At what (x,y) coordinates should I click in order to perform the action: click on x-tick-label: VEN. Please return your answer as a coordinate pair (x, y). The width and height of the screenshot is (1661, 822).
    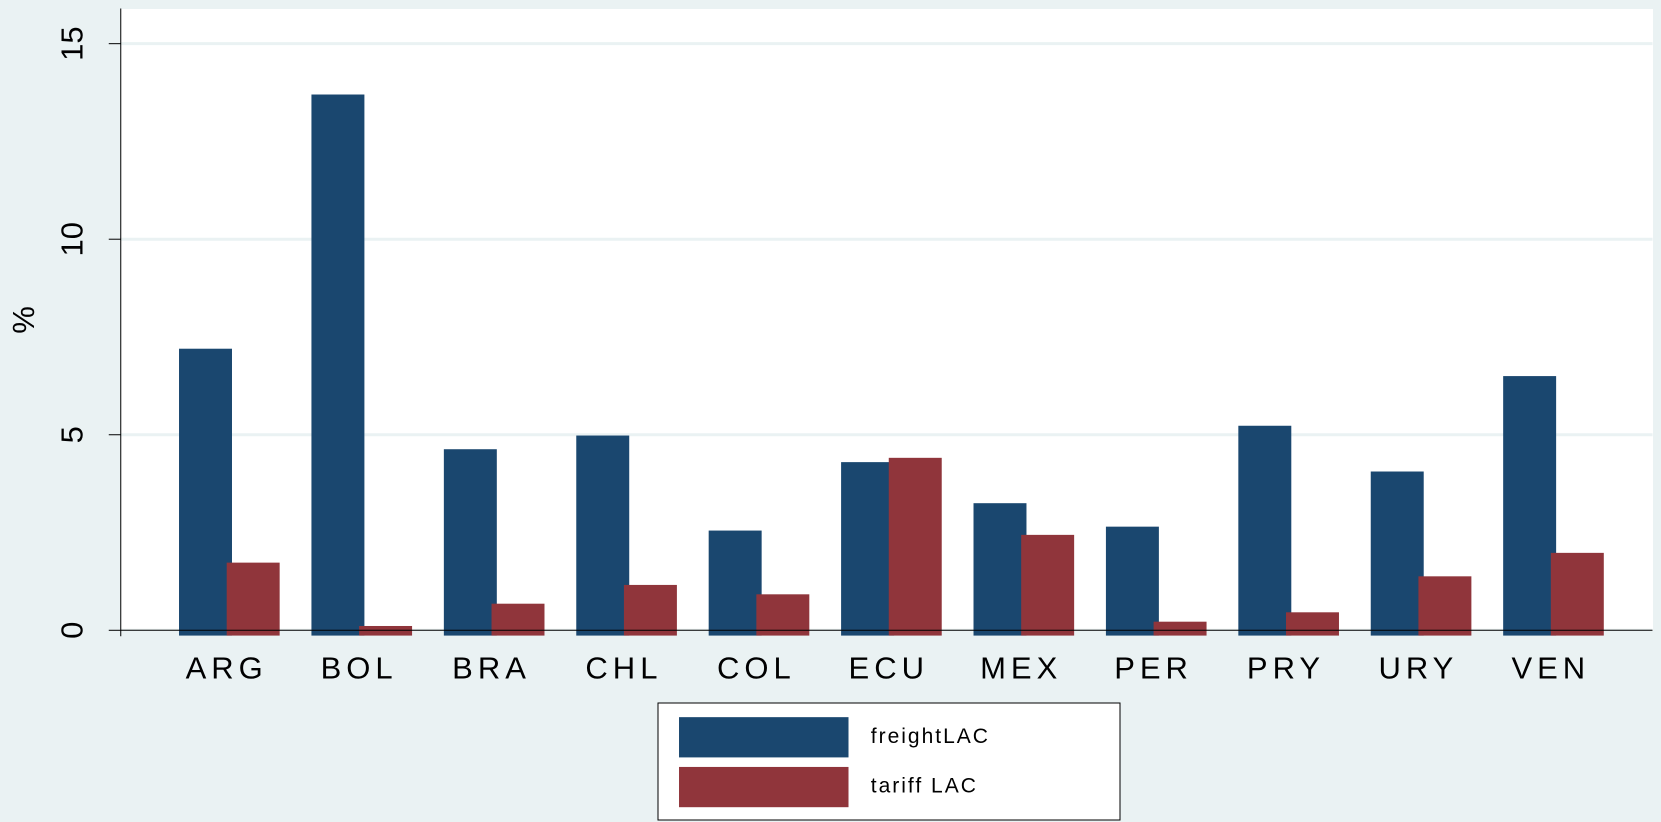
    Looking at the image, I should click on (1550, 668).